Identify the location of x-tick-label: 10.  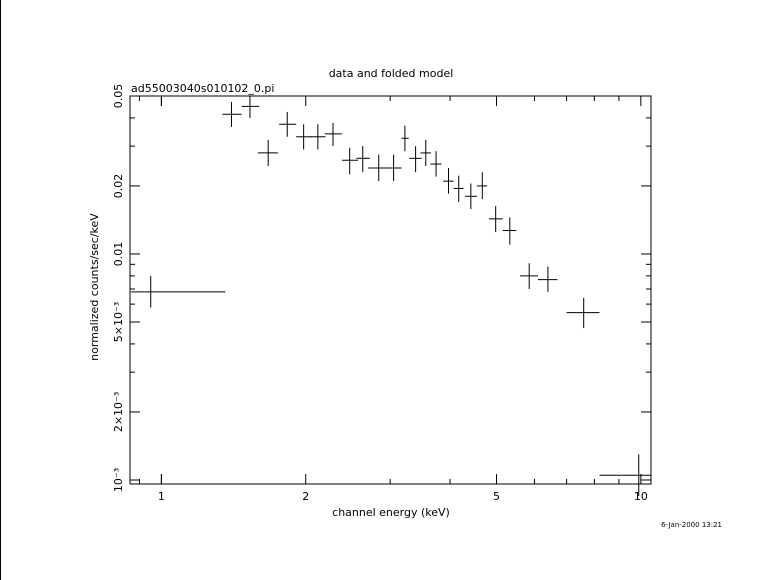
(641, 496).